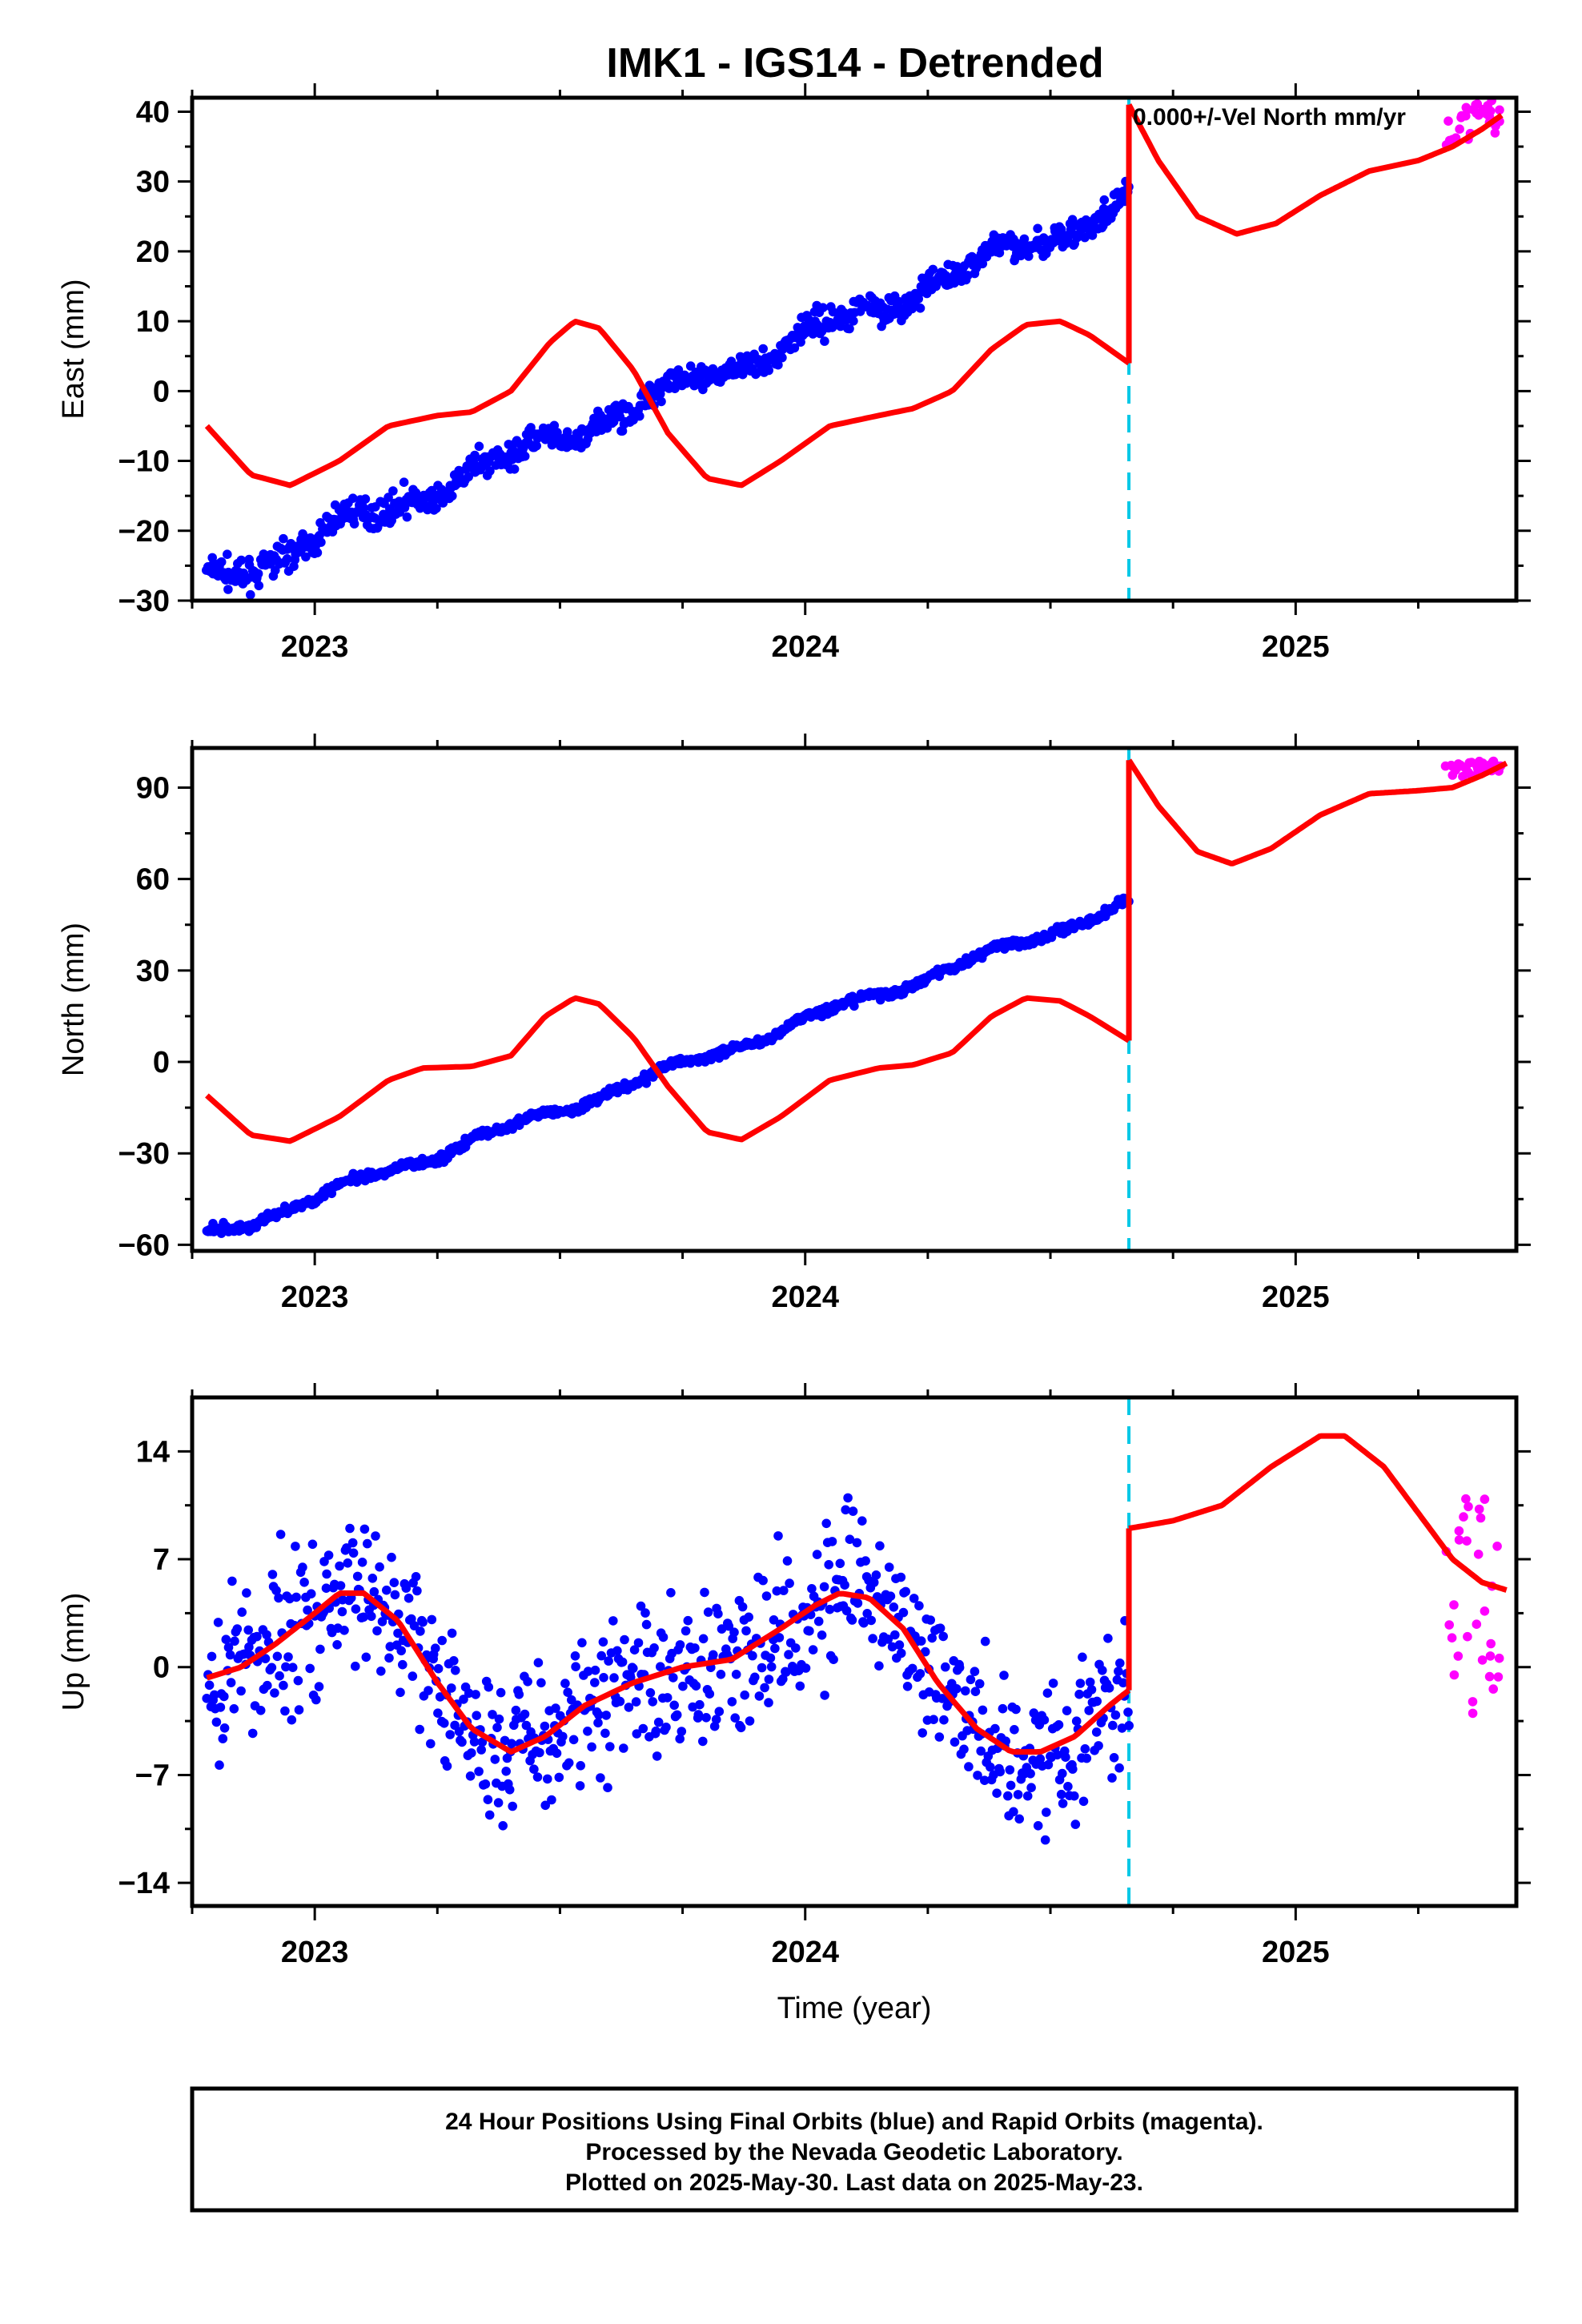  Describe the element at coordinates (315, 647) in the screenshot. I see `x-tick-label: 2023` at that location.